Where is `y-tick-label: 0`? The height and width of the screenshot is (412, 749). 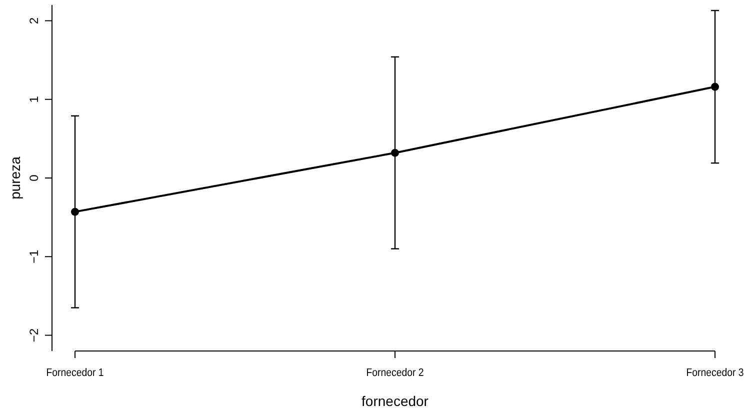 y-tick-label: 0 is located at coordinates (34, 178).